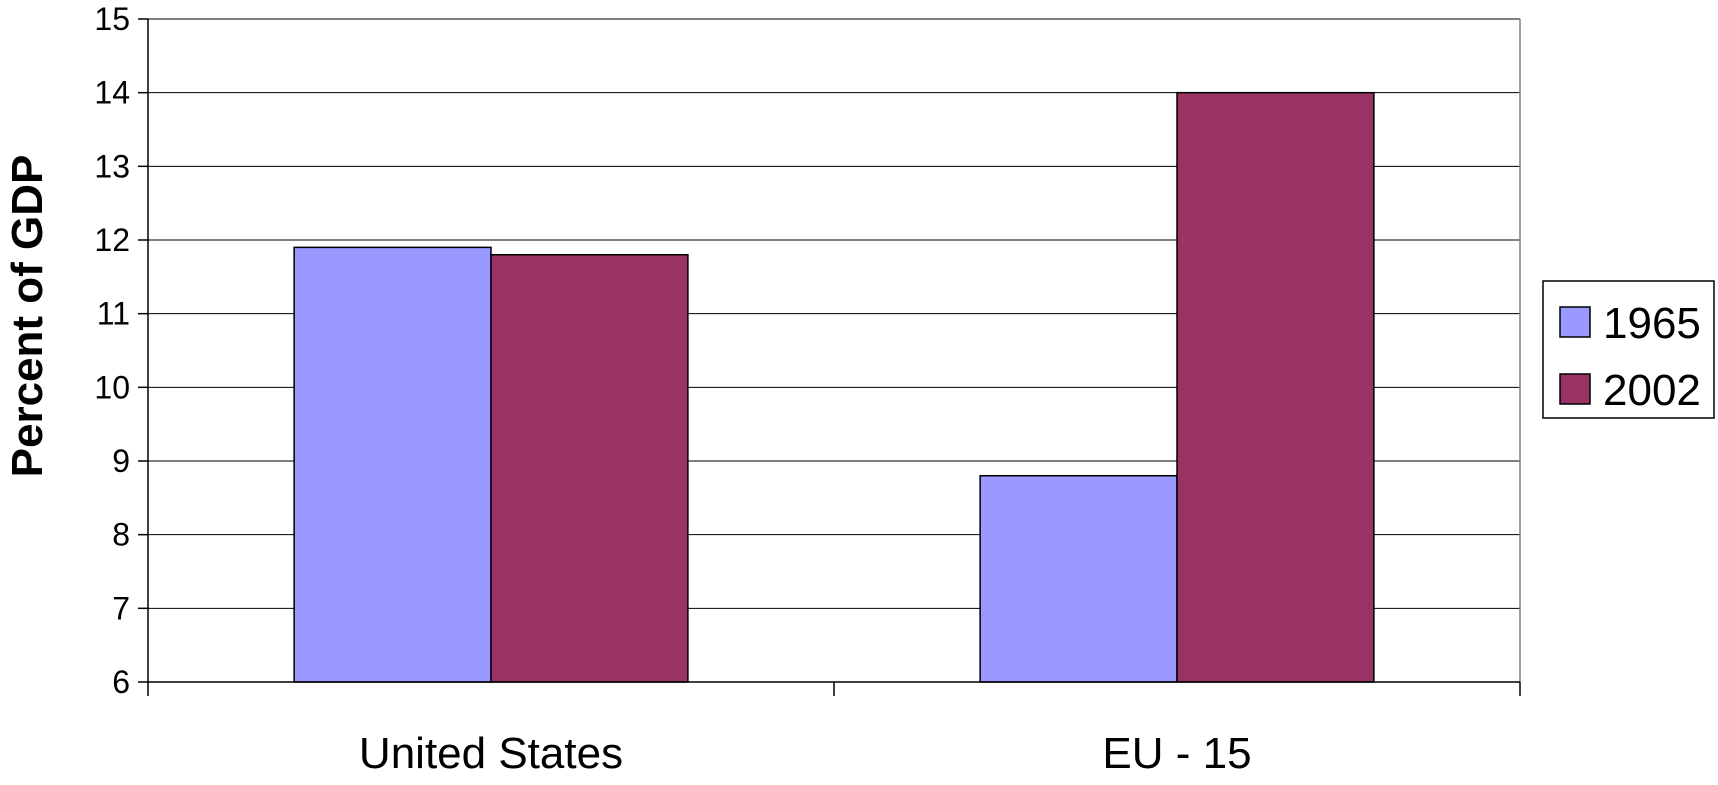 The height and width of the screenshot is (785, 1718). What do you see at coordinates (1652, 390) in the screenshot?
I see `legend-label: 2002` at bounding box center [1652, 390].